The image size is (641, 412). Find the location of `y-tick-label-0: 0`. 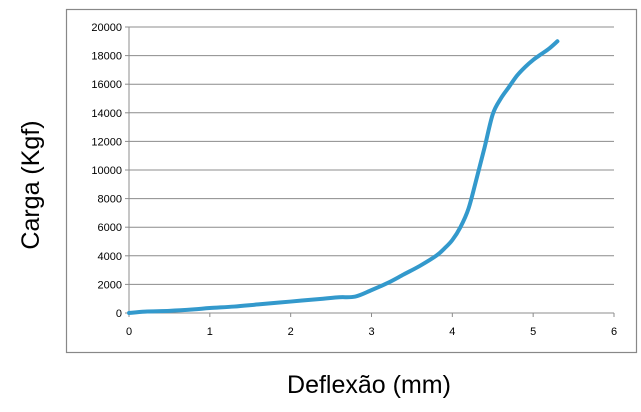

y-tick-label-0: 0 is located at coordinates (119, 314).